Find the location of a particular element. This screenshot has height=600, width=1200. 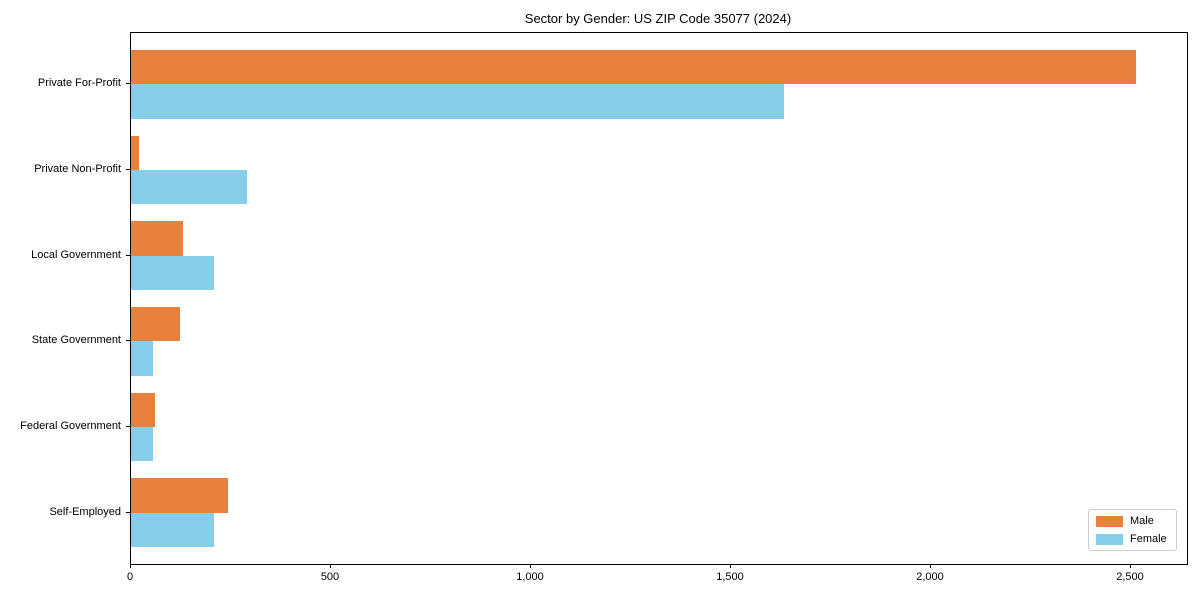

x-tick-label-2-500: 2,500 is located at coordinates (1130, 577).